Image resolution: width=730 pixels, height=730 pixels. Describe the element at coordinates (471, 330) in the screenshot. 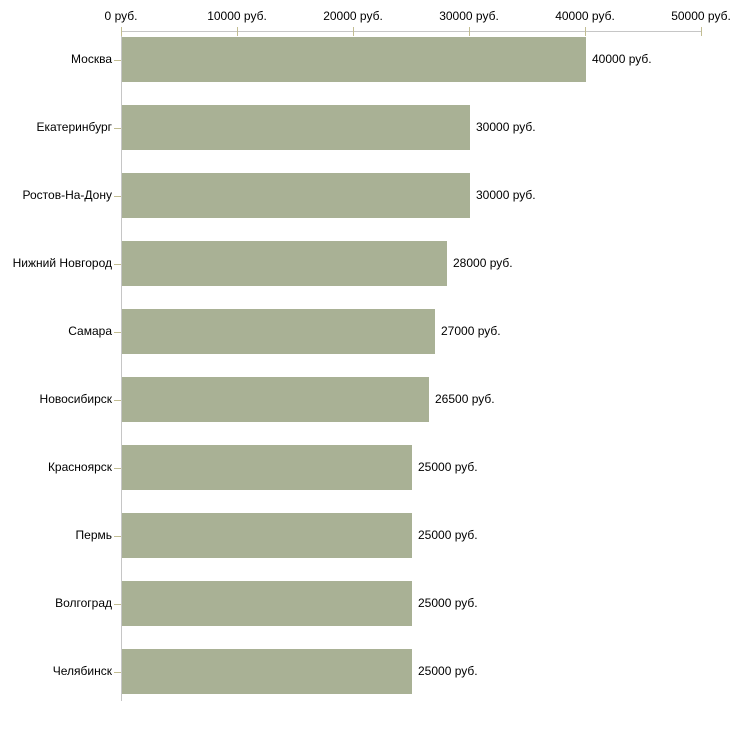

I see `value-label: 27000 руб.` at that location.